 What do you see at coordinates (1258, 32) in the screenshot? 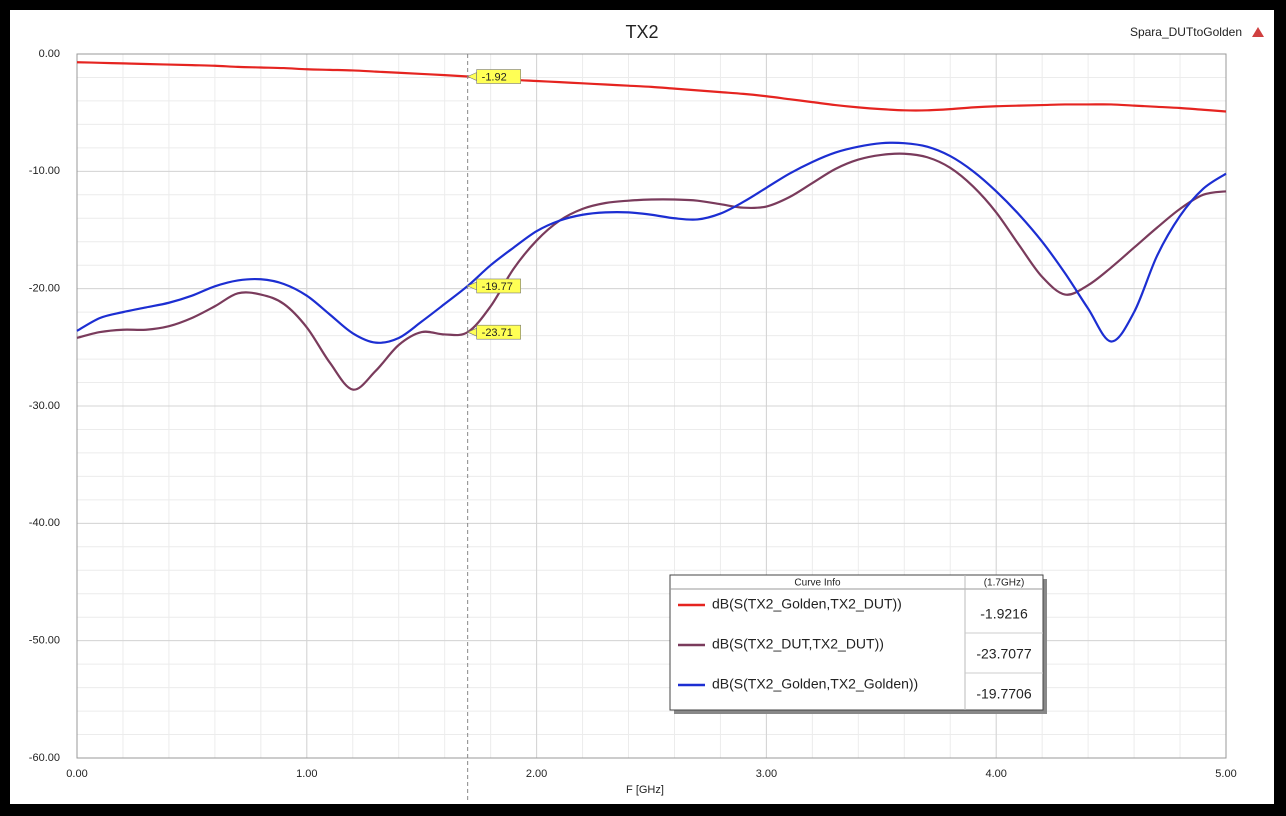
I see `logo-icon` at bounding box center [1258, 32].